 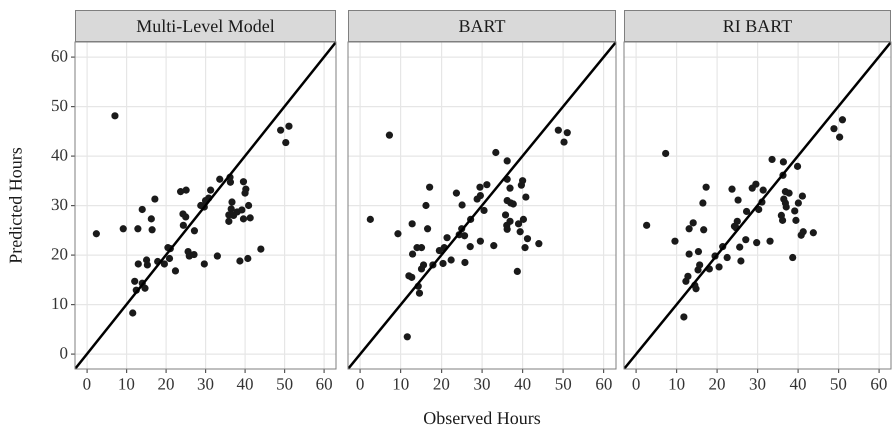 What do you see at coordinates (59, 154) in the screenshot?
I see `y-tick-label: 40` at bounding box center [59, 154].